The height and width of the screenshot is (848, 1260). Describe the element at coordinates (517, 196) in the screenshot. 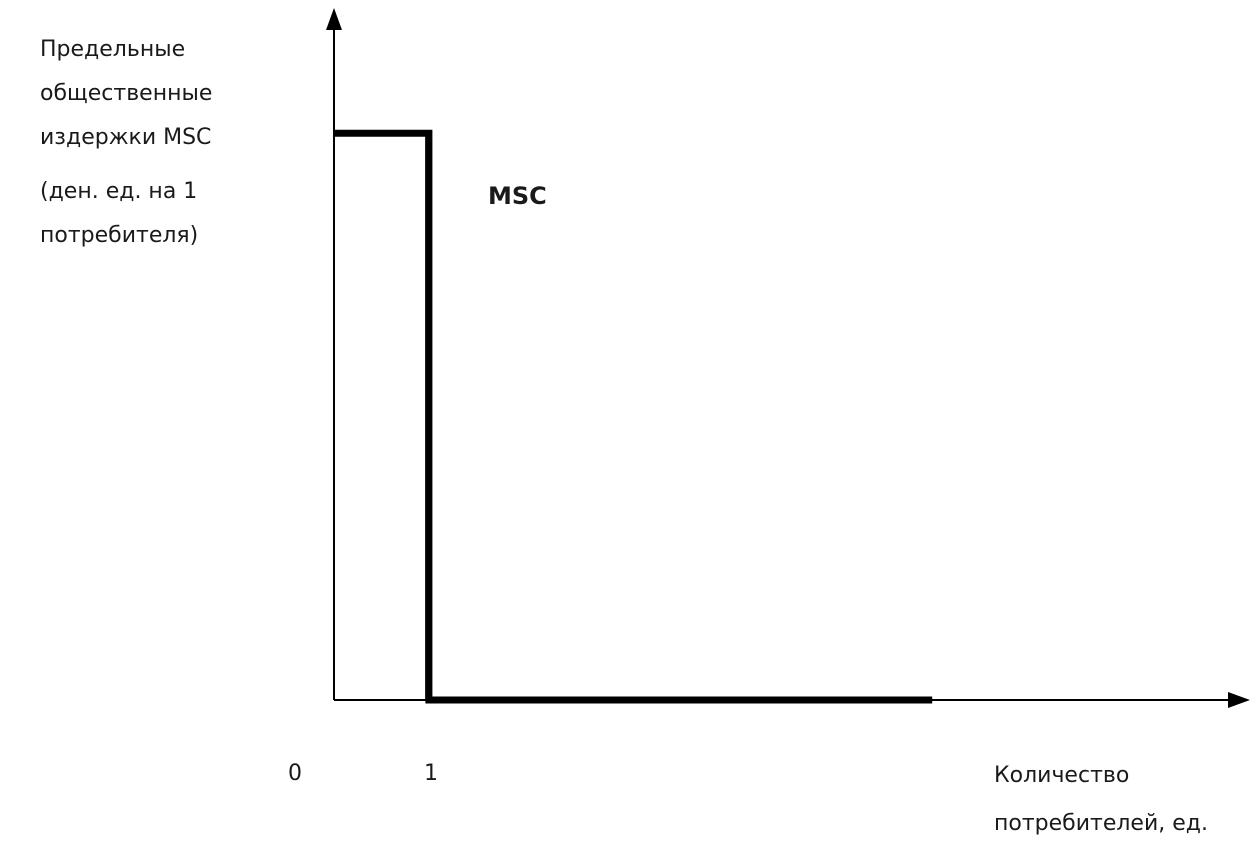

I see `msc-series-label: MSC` at that location.